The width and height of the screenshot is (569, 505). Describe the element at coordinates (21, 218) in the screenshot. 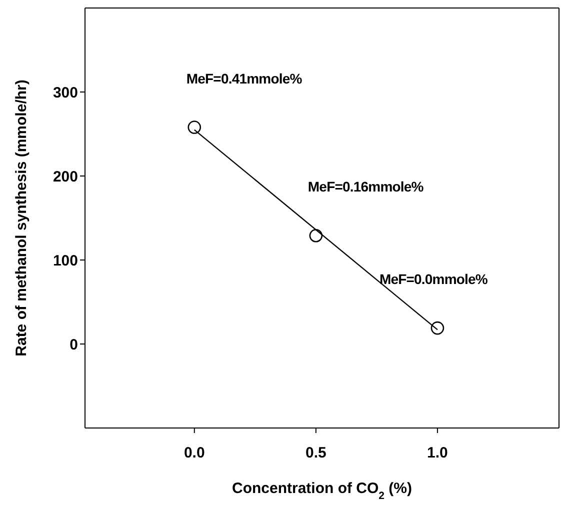

I see `y-axis-title: Rate of methanol synthesis (mmole/hr)` at that location.